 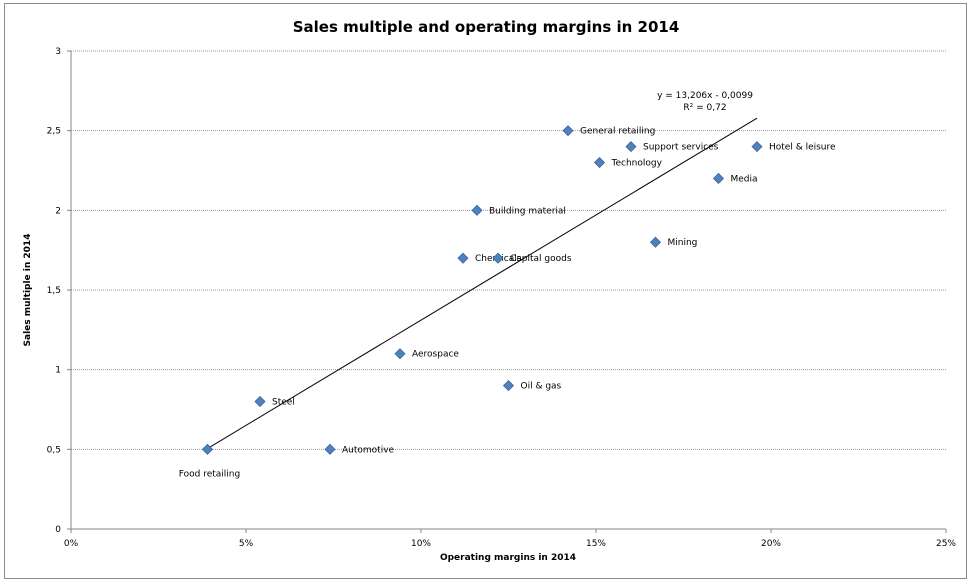 What do you see at coordinates (744, 179) in the screenshot?
I see `data-label: Media` at bounding box center [744, 179].